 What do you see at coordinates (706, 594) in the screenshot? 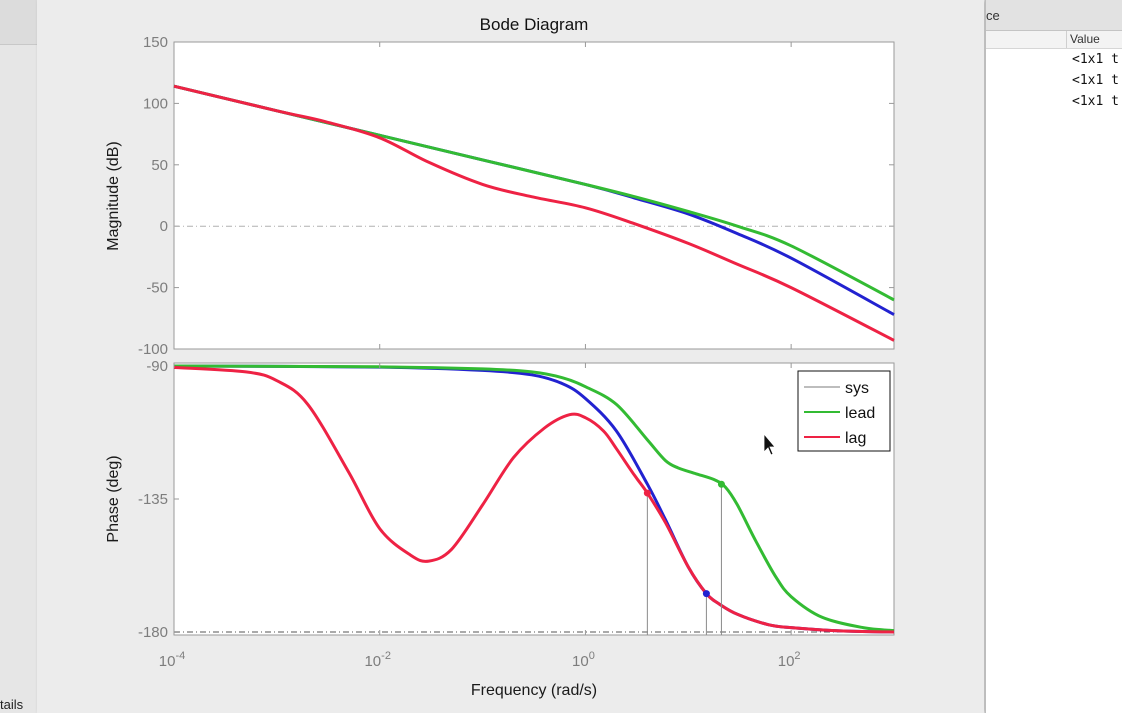
I see `crossover-marker-sys` at bounding box center [706, 594].